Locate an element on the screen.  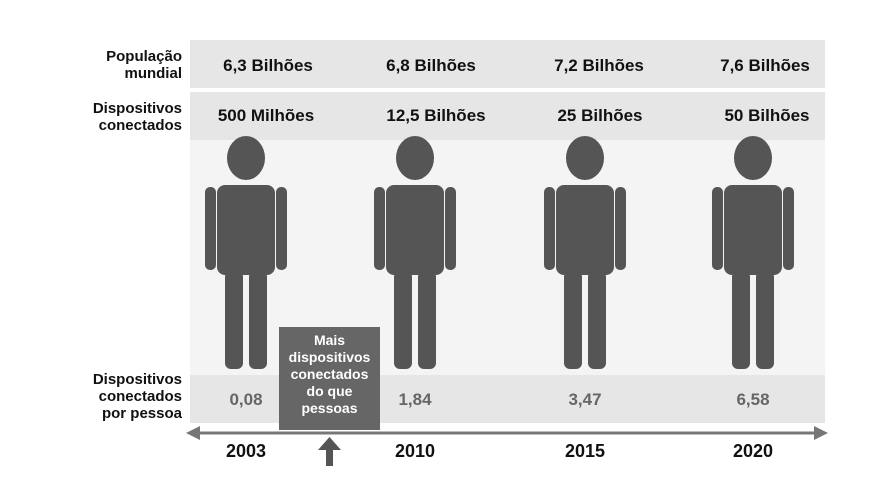
ratio-label-line: conectados is located at coordinates (140, 396).